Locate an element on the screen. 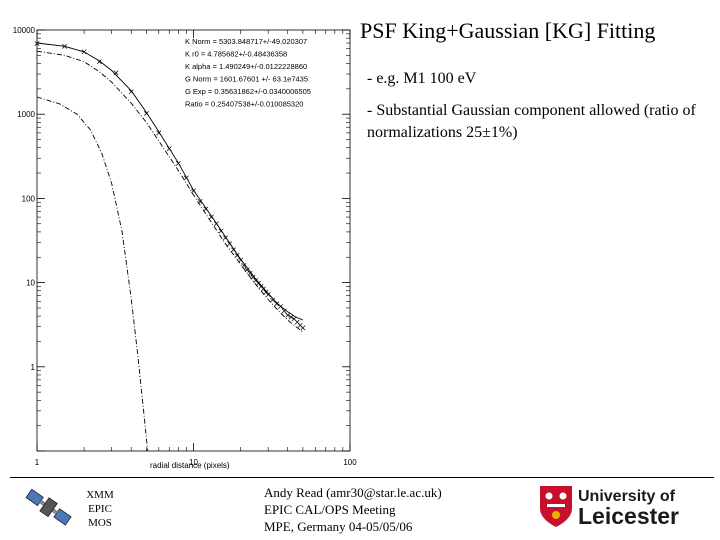 This screenshot has height=540, width=720. logo-text-university: University of is located at coordinates (627, 496).